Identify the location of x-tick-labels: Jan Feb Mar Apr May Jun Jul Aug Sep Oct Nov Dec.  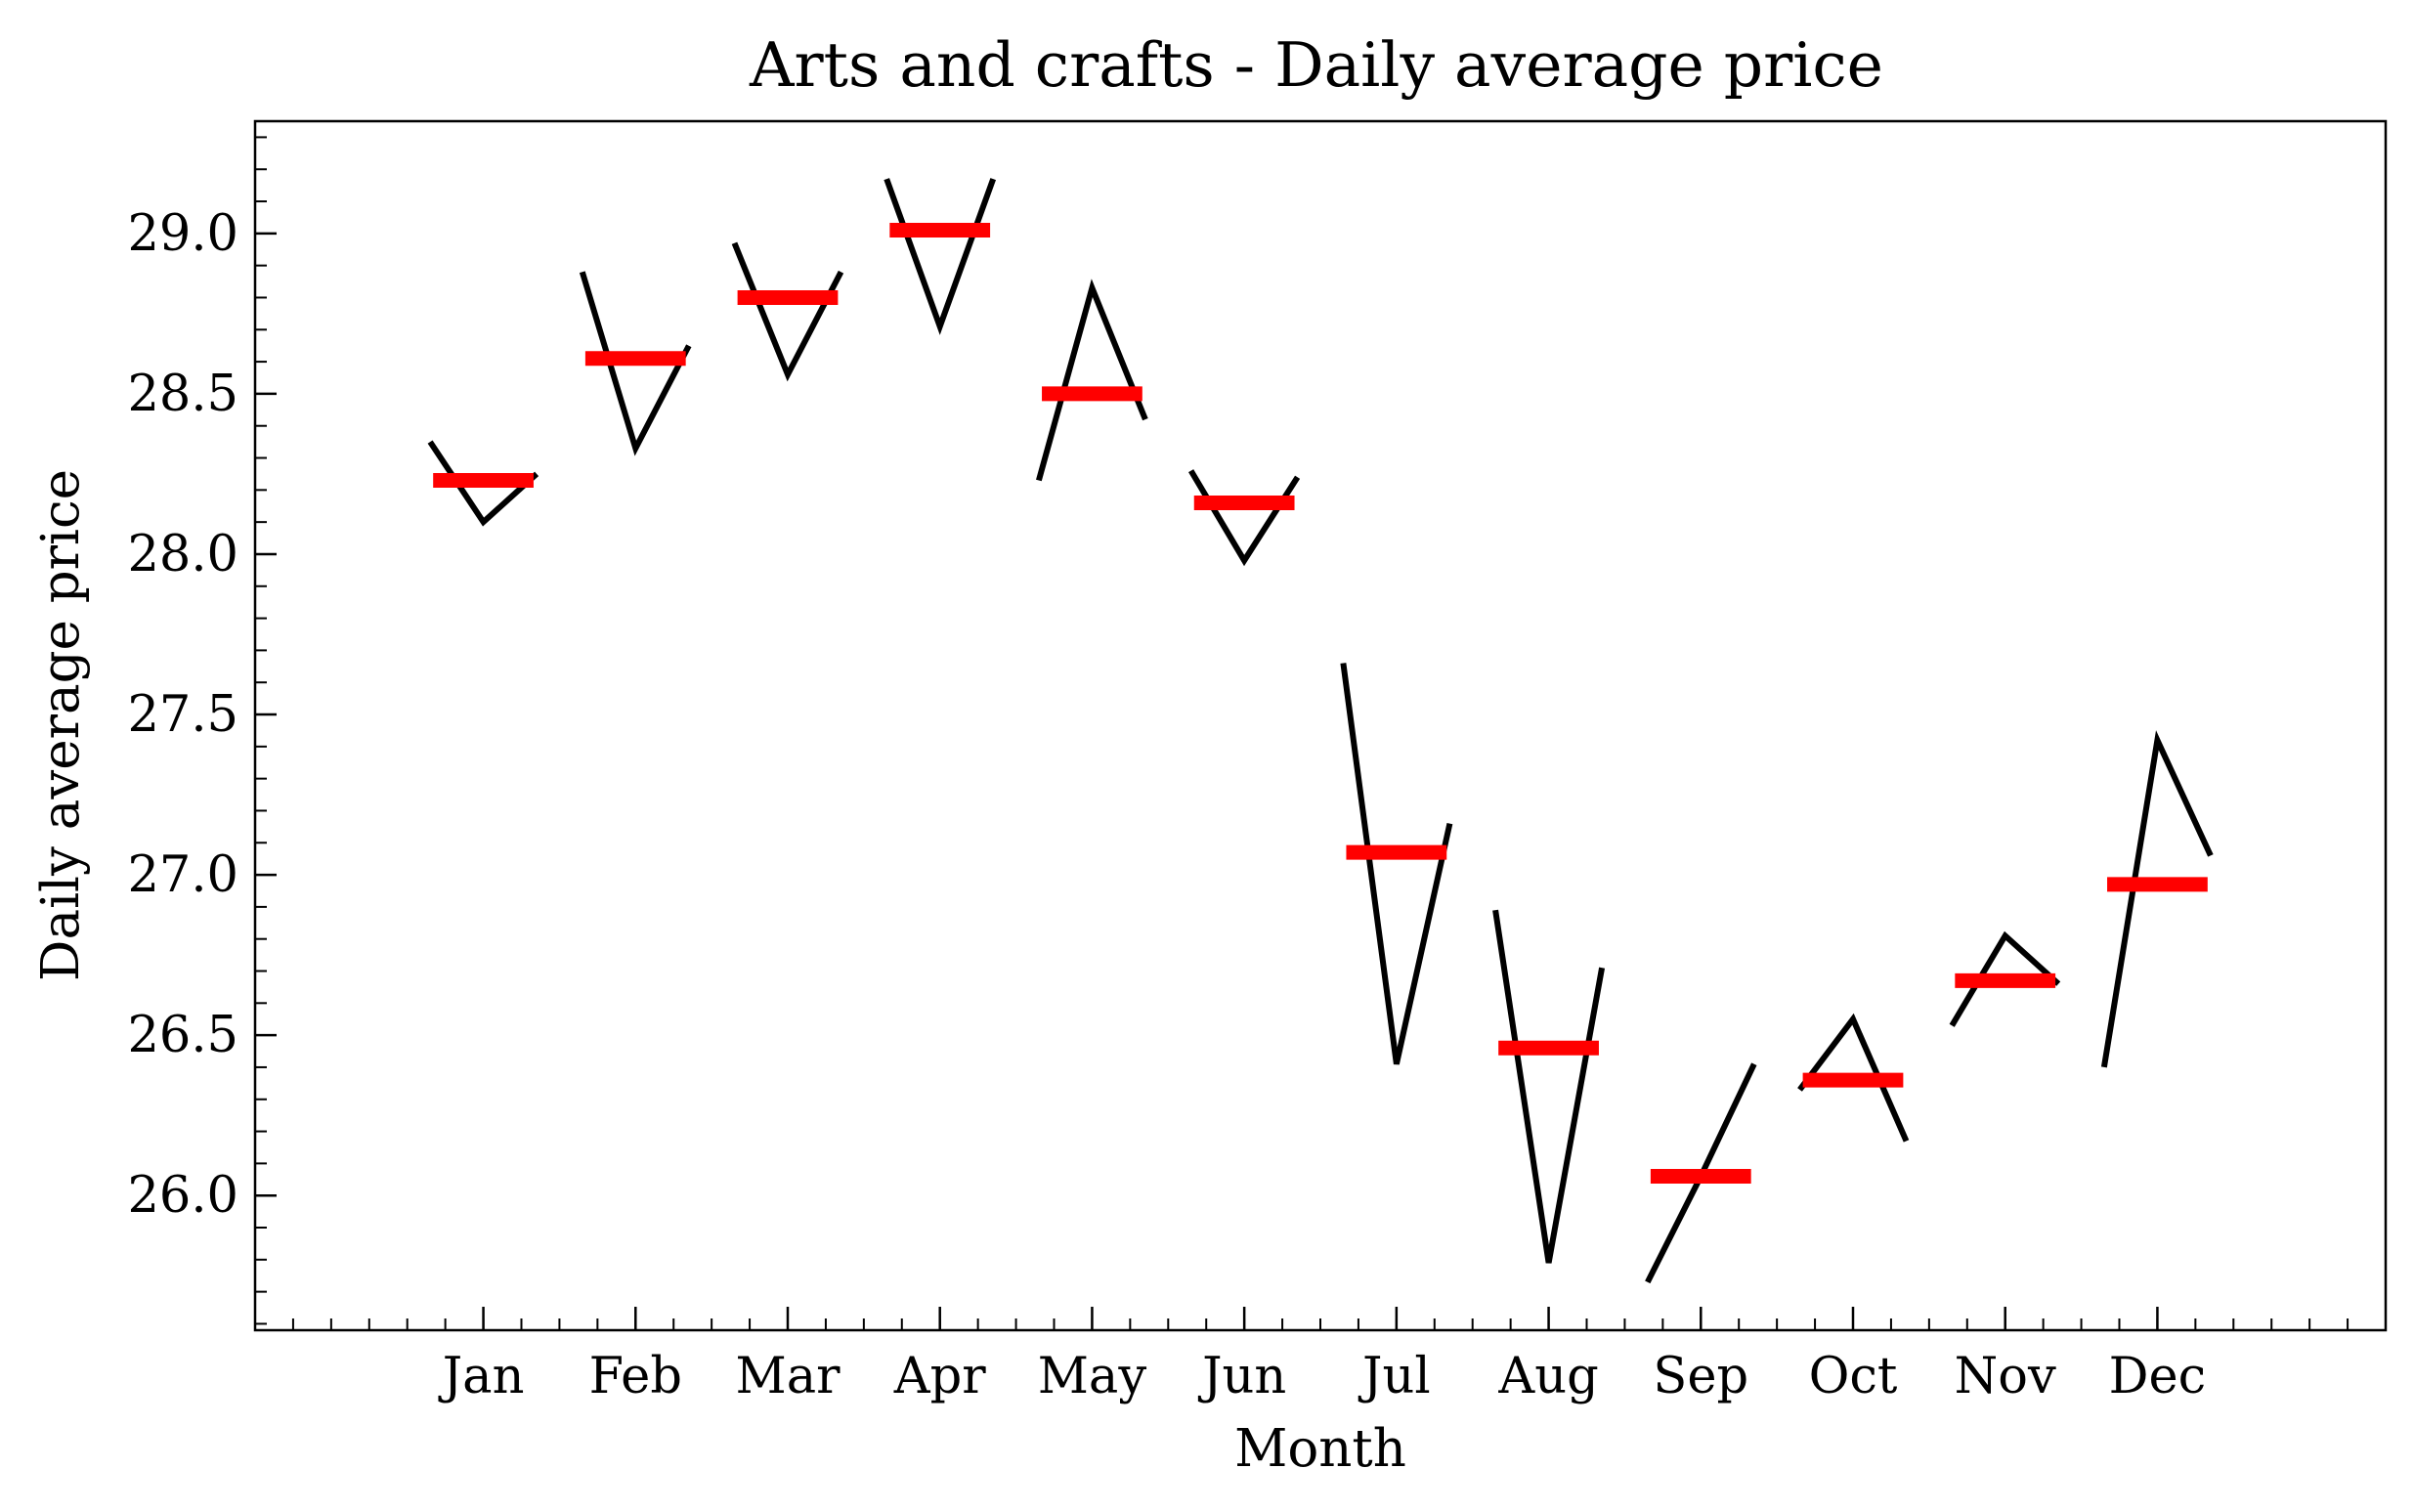
(1322, 1376).